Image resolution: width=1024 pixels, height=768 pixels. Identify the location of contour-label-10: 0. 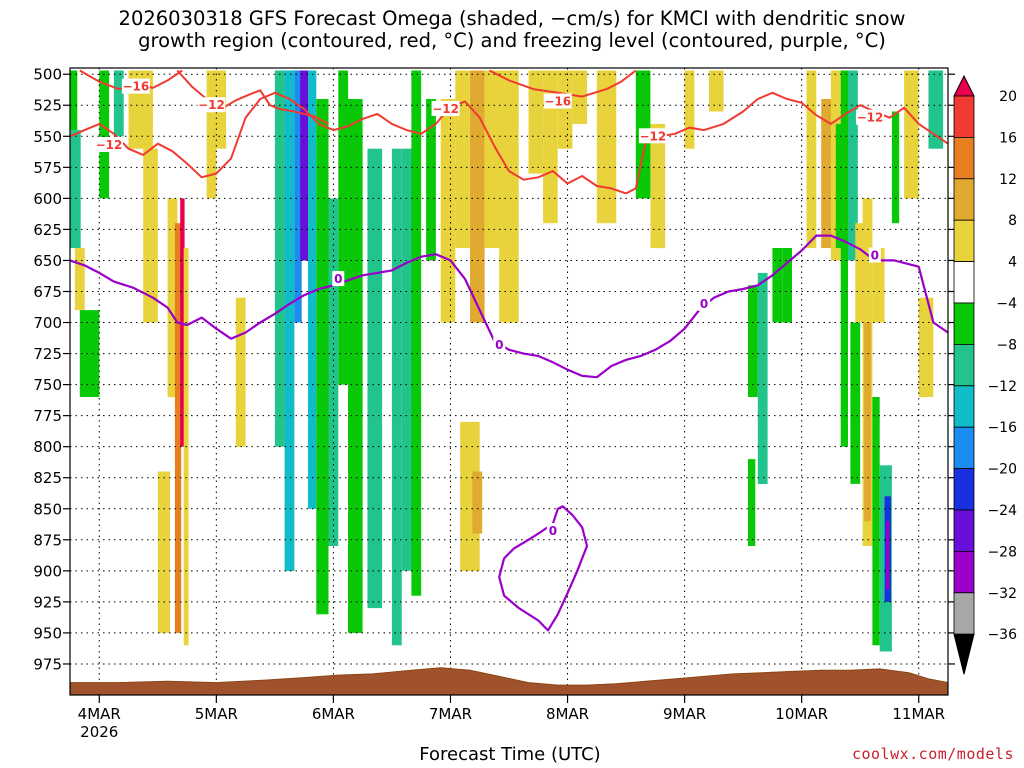
(875, 255).